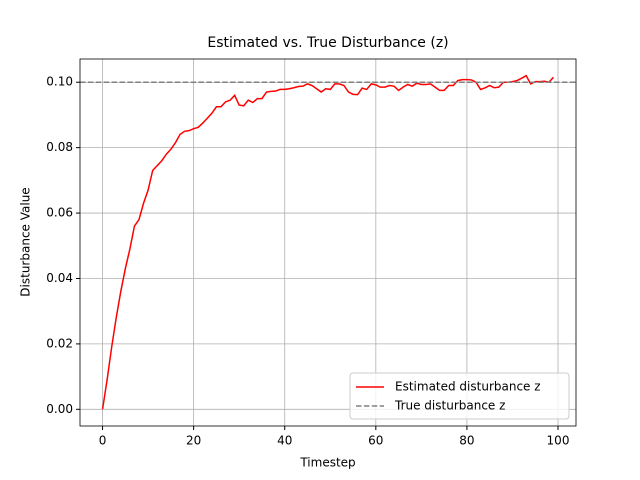 This screenshot has width=640, height=480. Describe the element at coordinates (103, 441) in the screenshot. I see `x-tick-label: 0` at that location.